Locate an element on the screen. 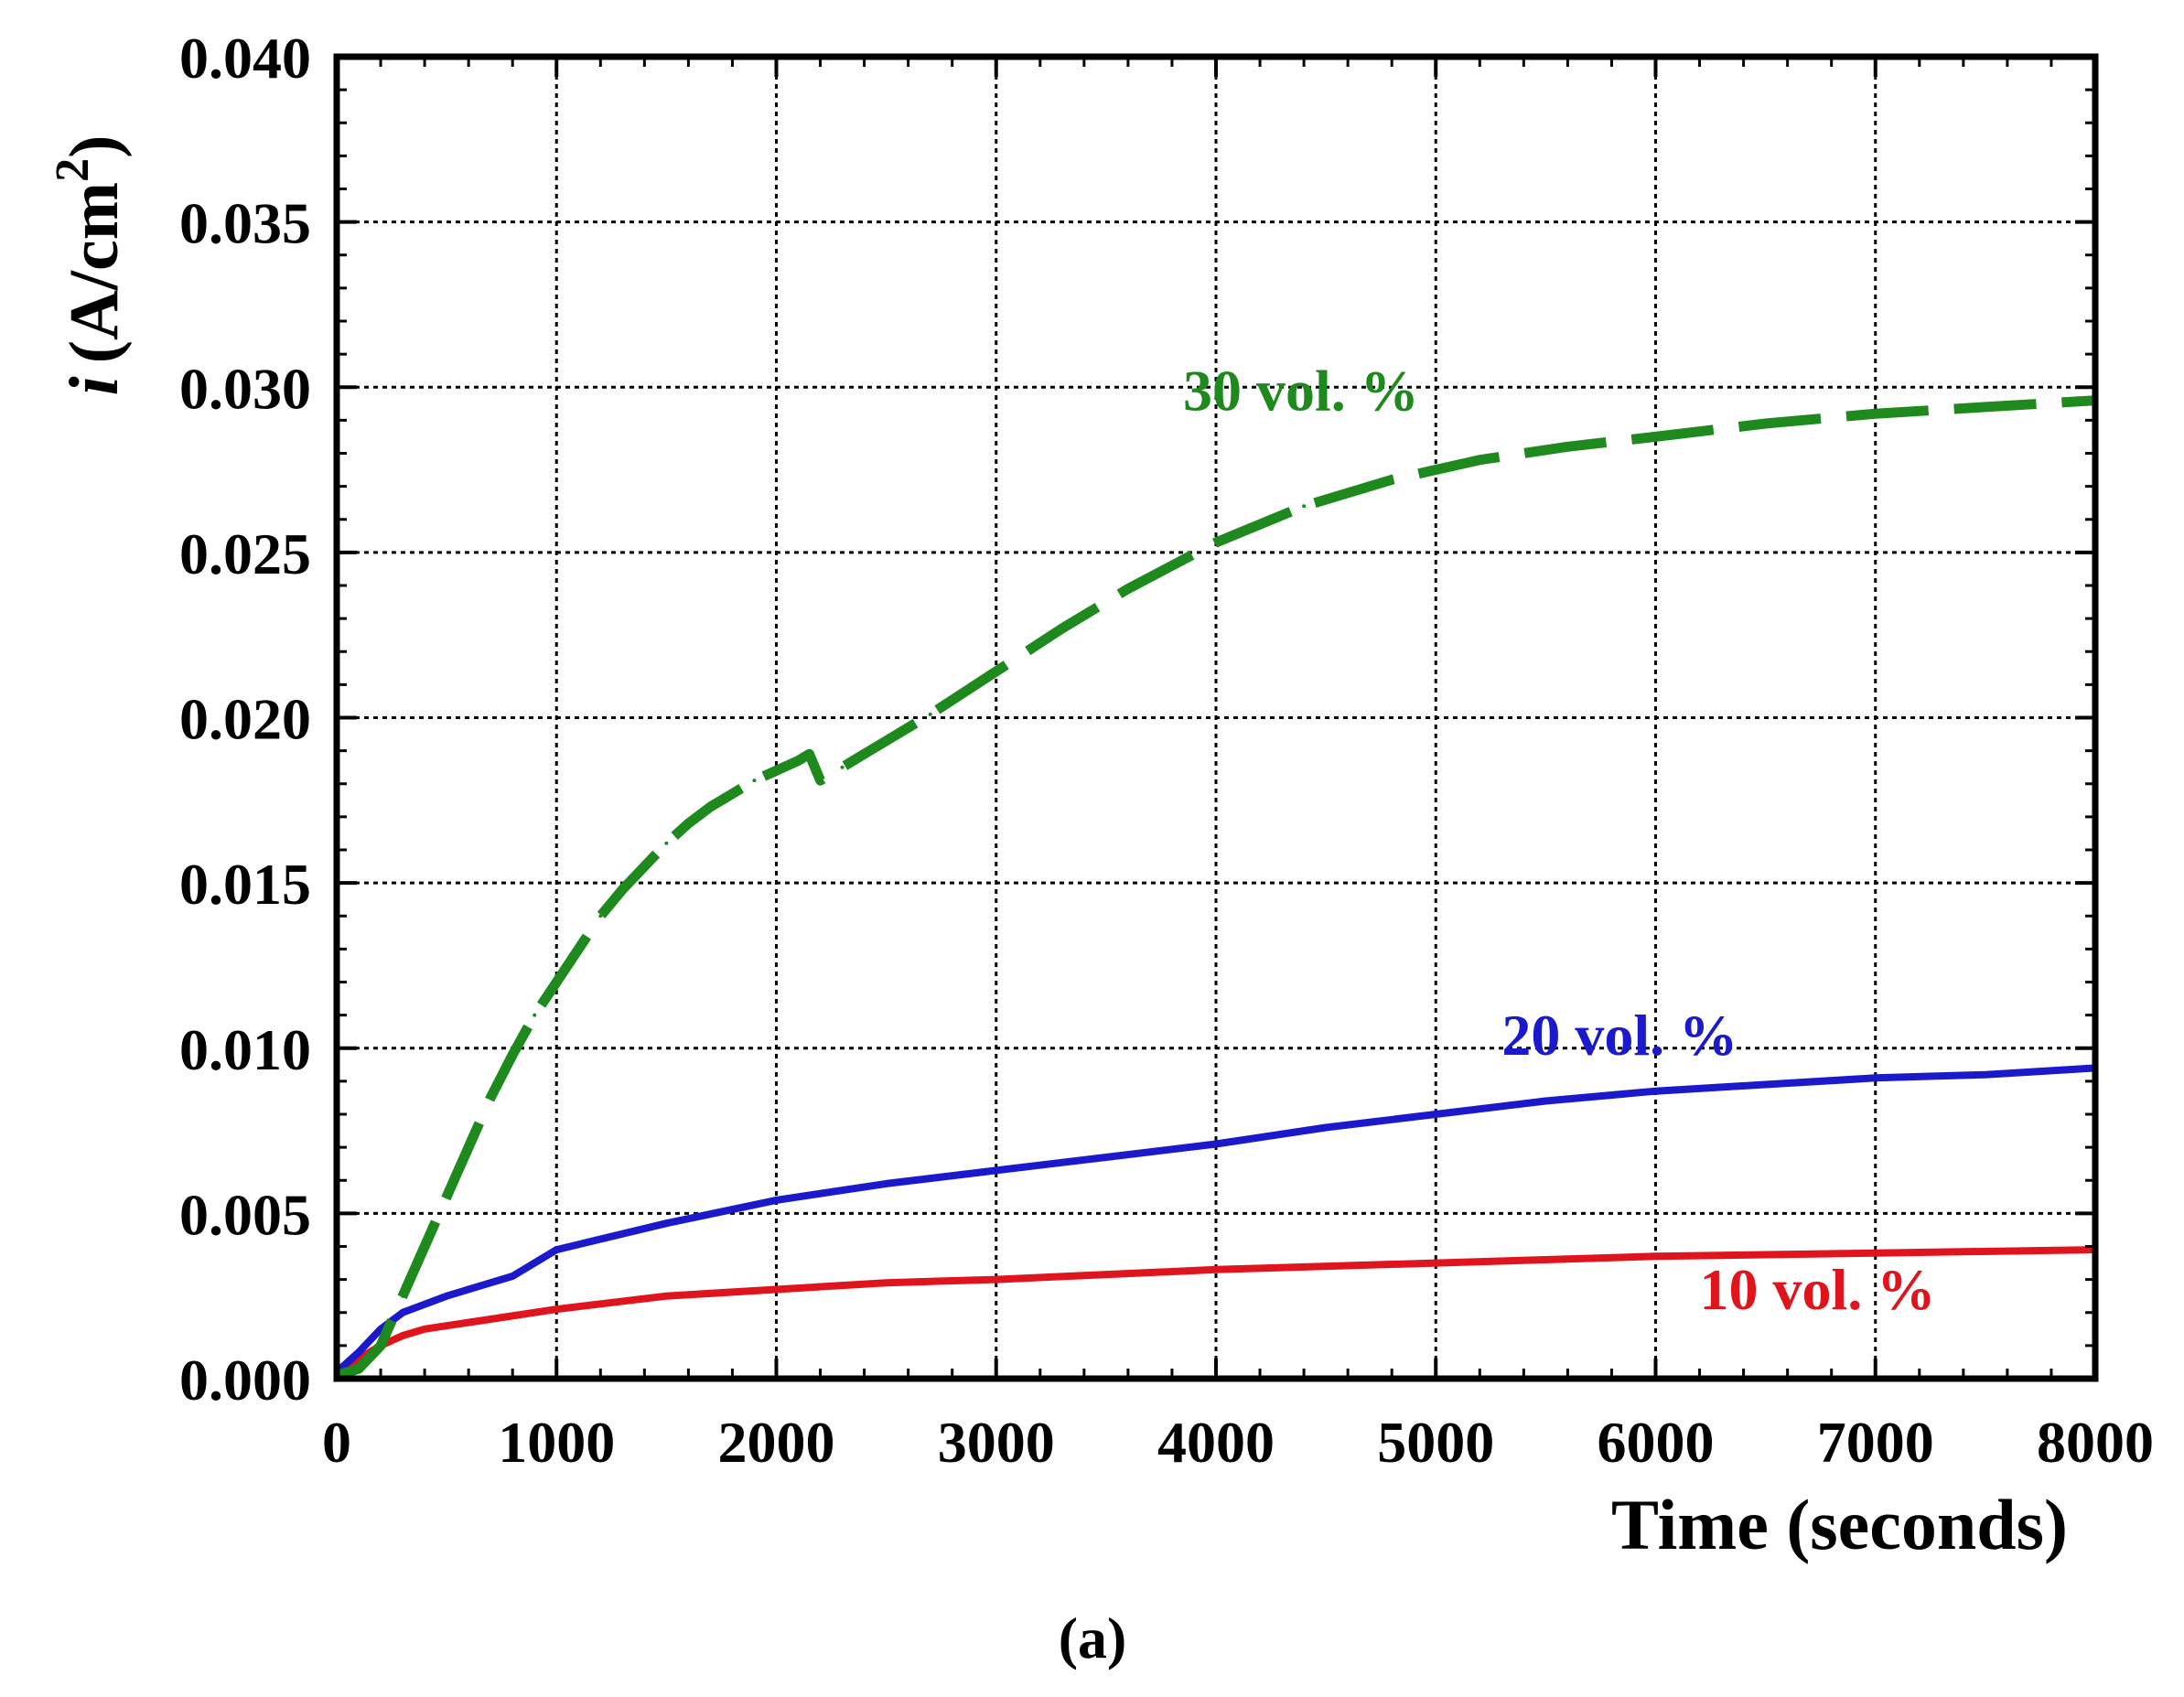  y-axis-title: i (A/cm2) is located at coordinates (90, 265).